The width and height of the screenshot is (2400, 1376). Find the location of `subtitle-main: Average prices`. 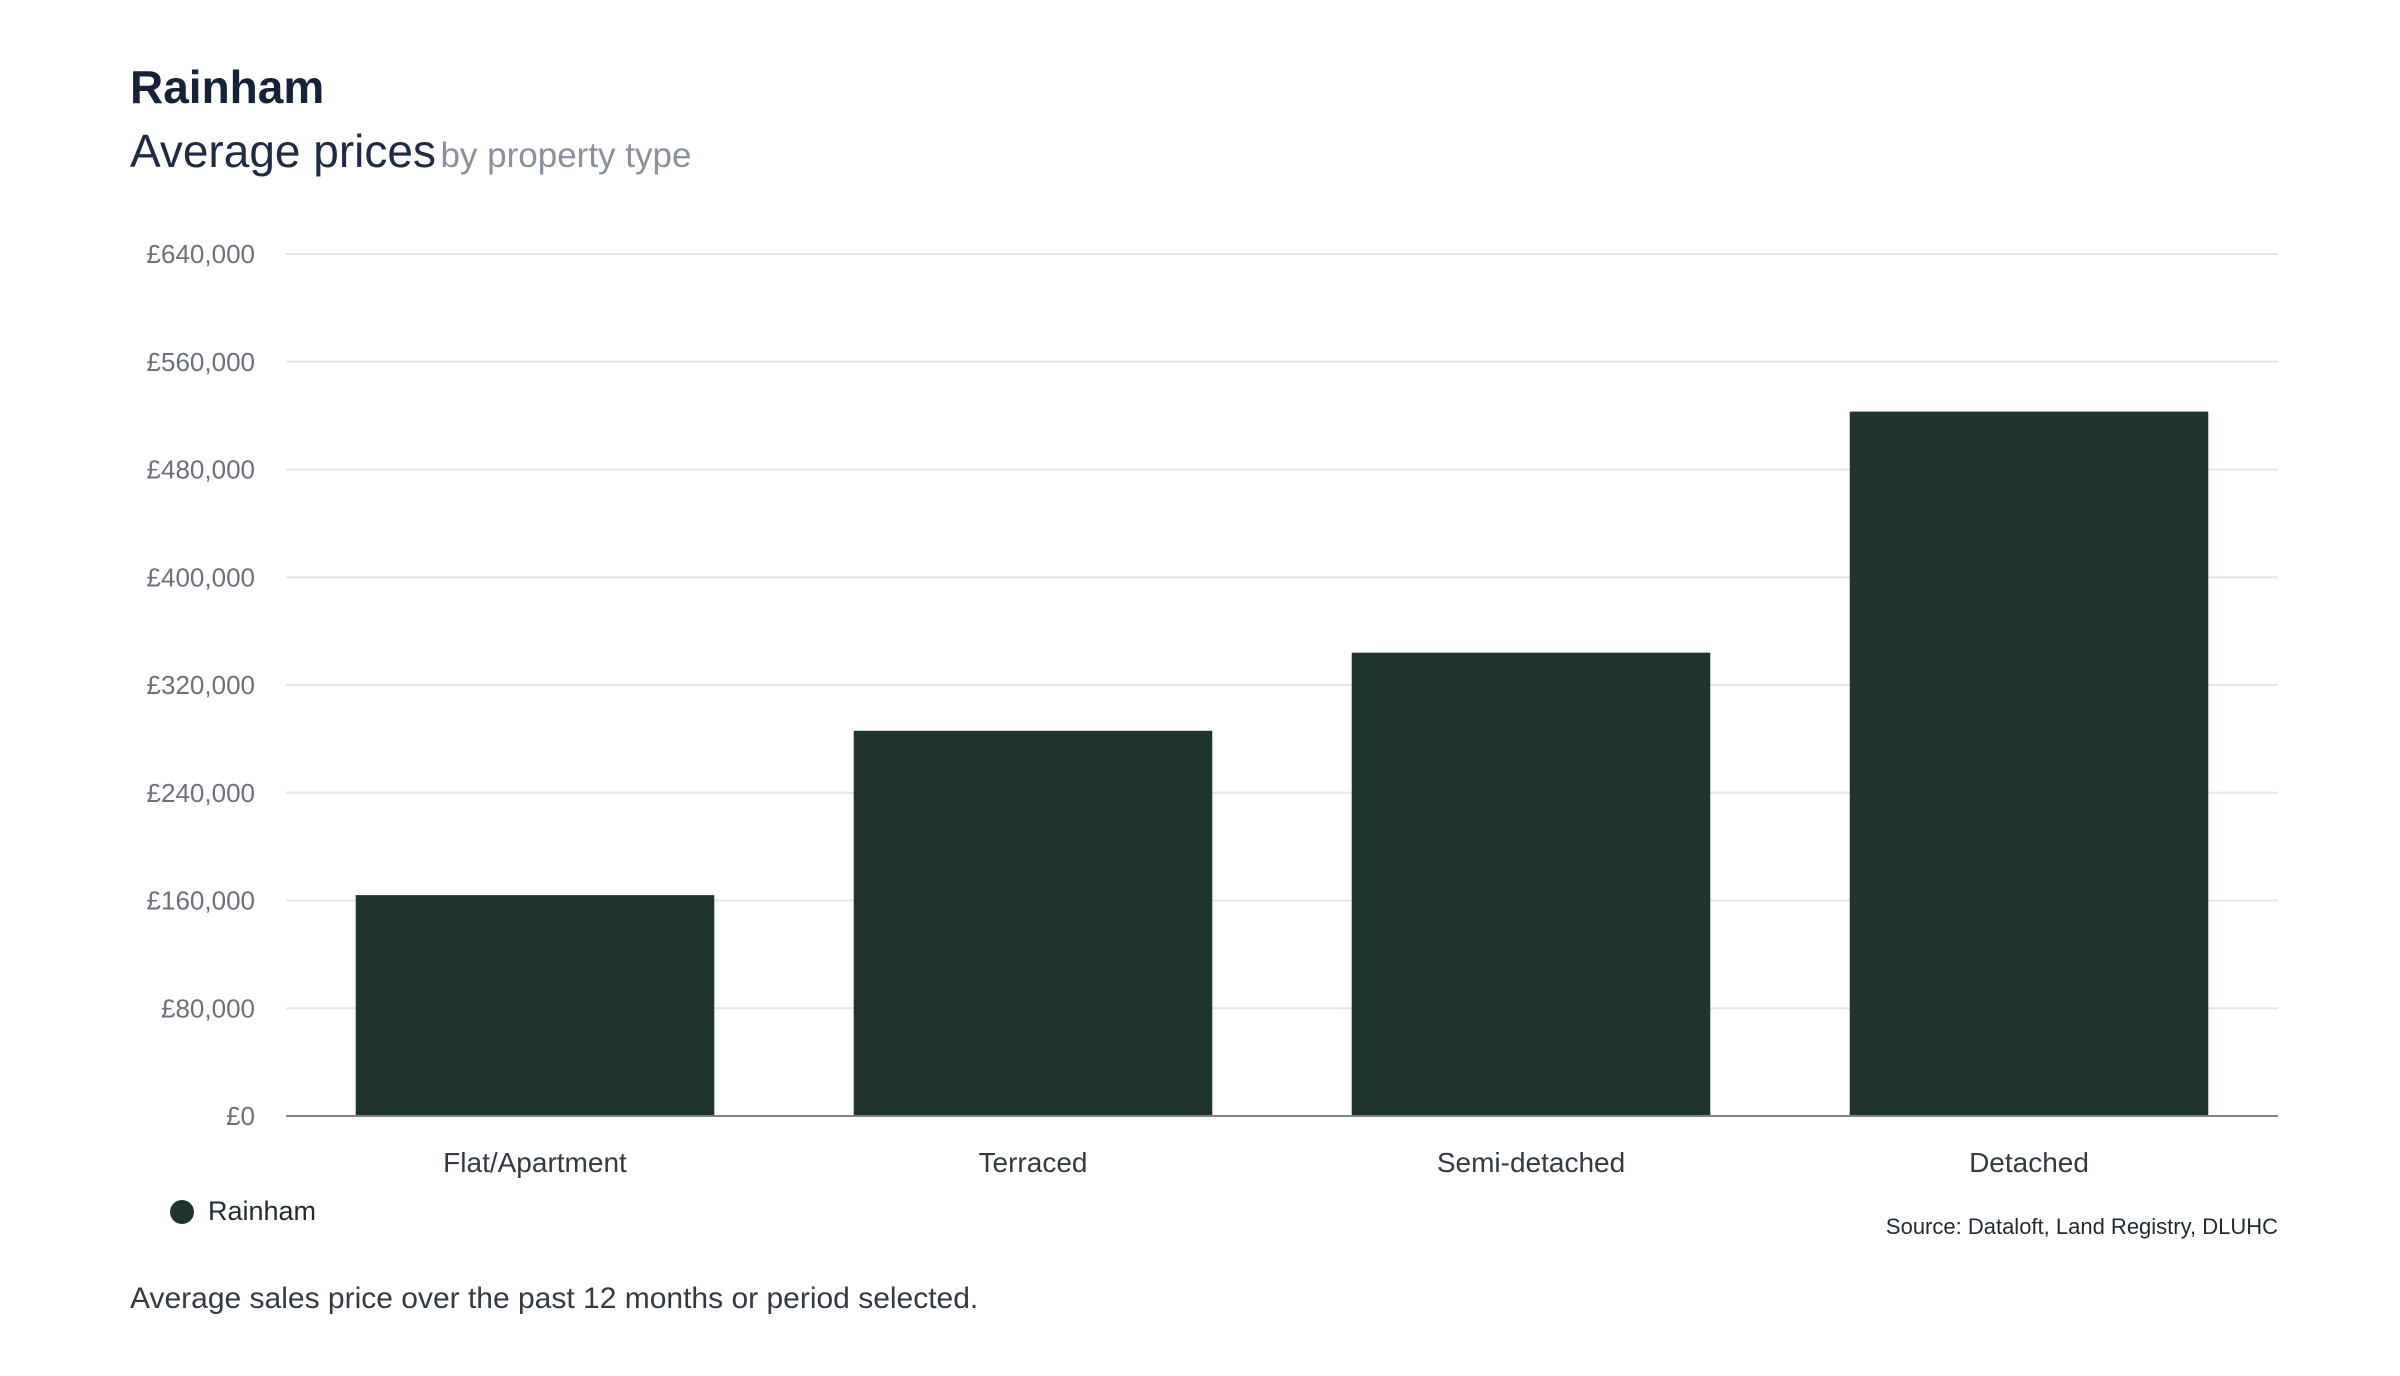

subtitle-main: Average prices is located at coordinates (283, 151).